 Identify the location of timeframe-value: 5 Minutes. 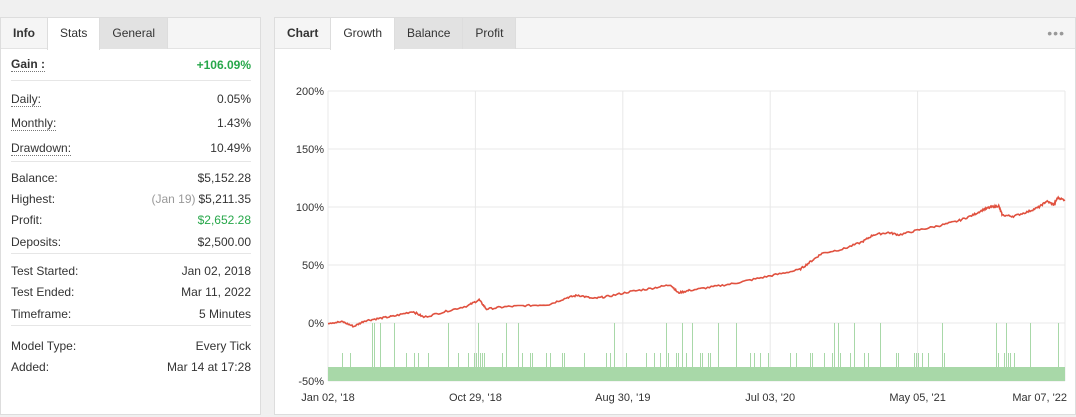
(224, 313).